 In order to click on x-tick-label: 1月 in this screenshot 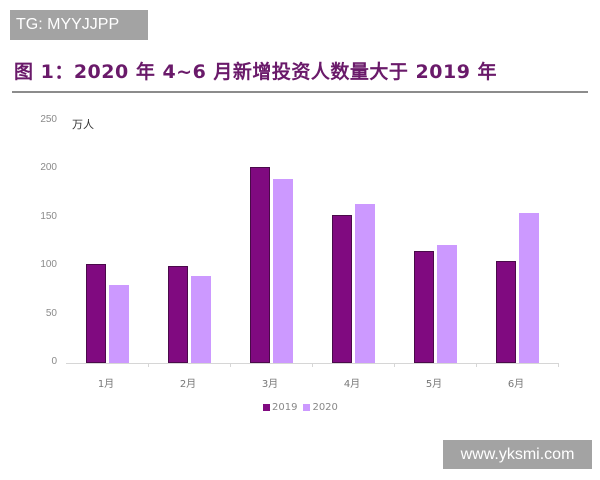, I will do `click(106, 384)`.